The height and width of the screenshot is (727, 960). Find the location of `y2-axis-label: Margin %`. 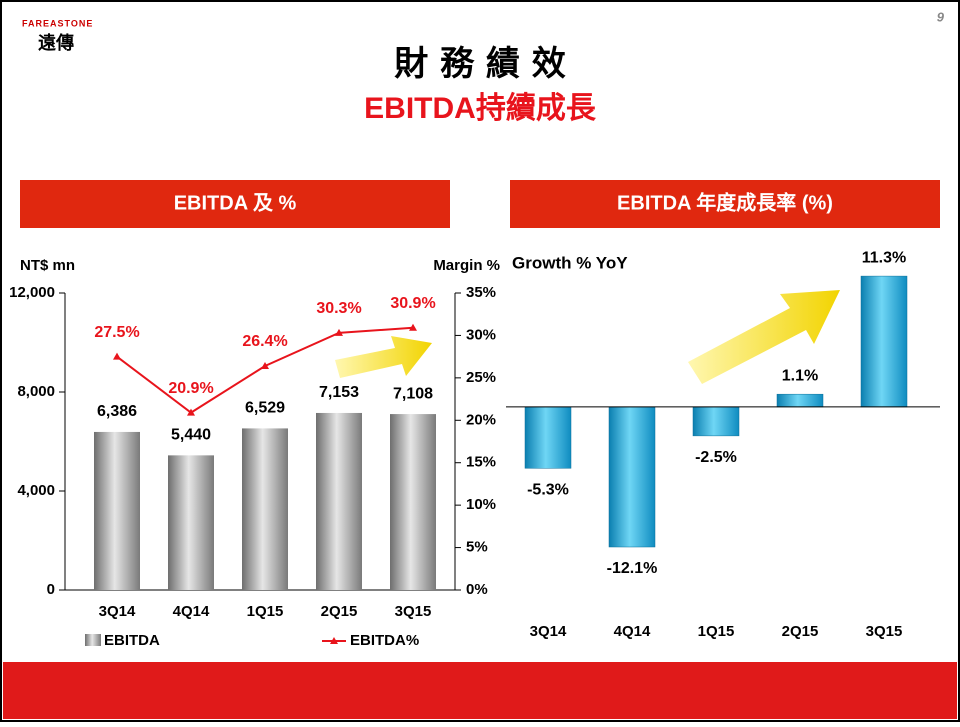

y2-axis-label: Margin % is located at coordinates (466, 265).